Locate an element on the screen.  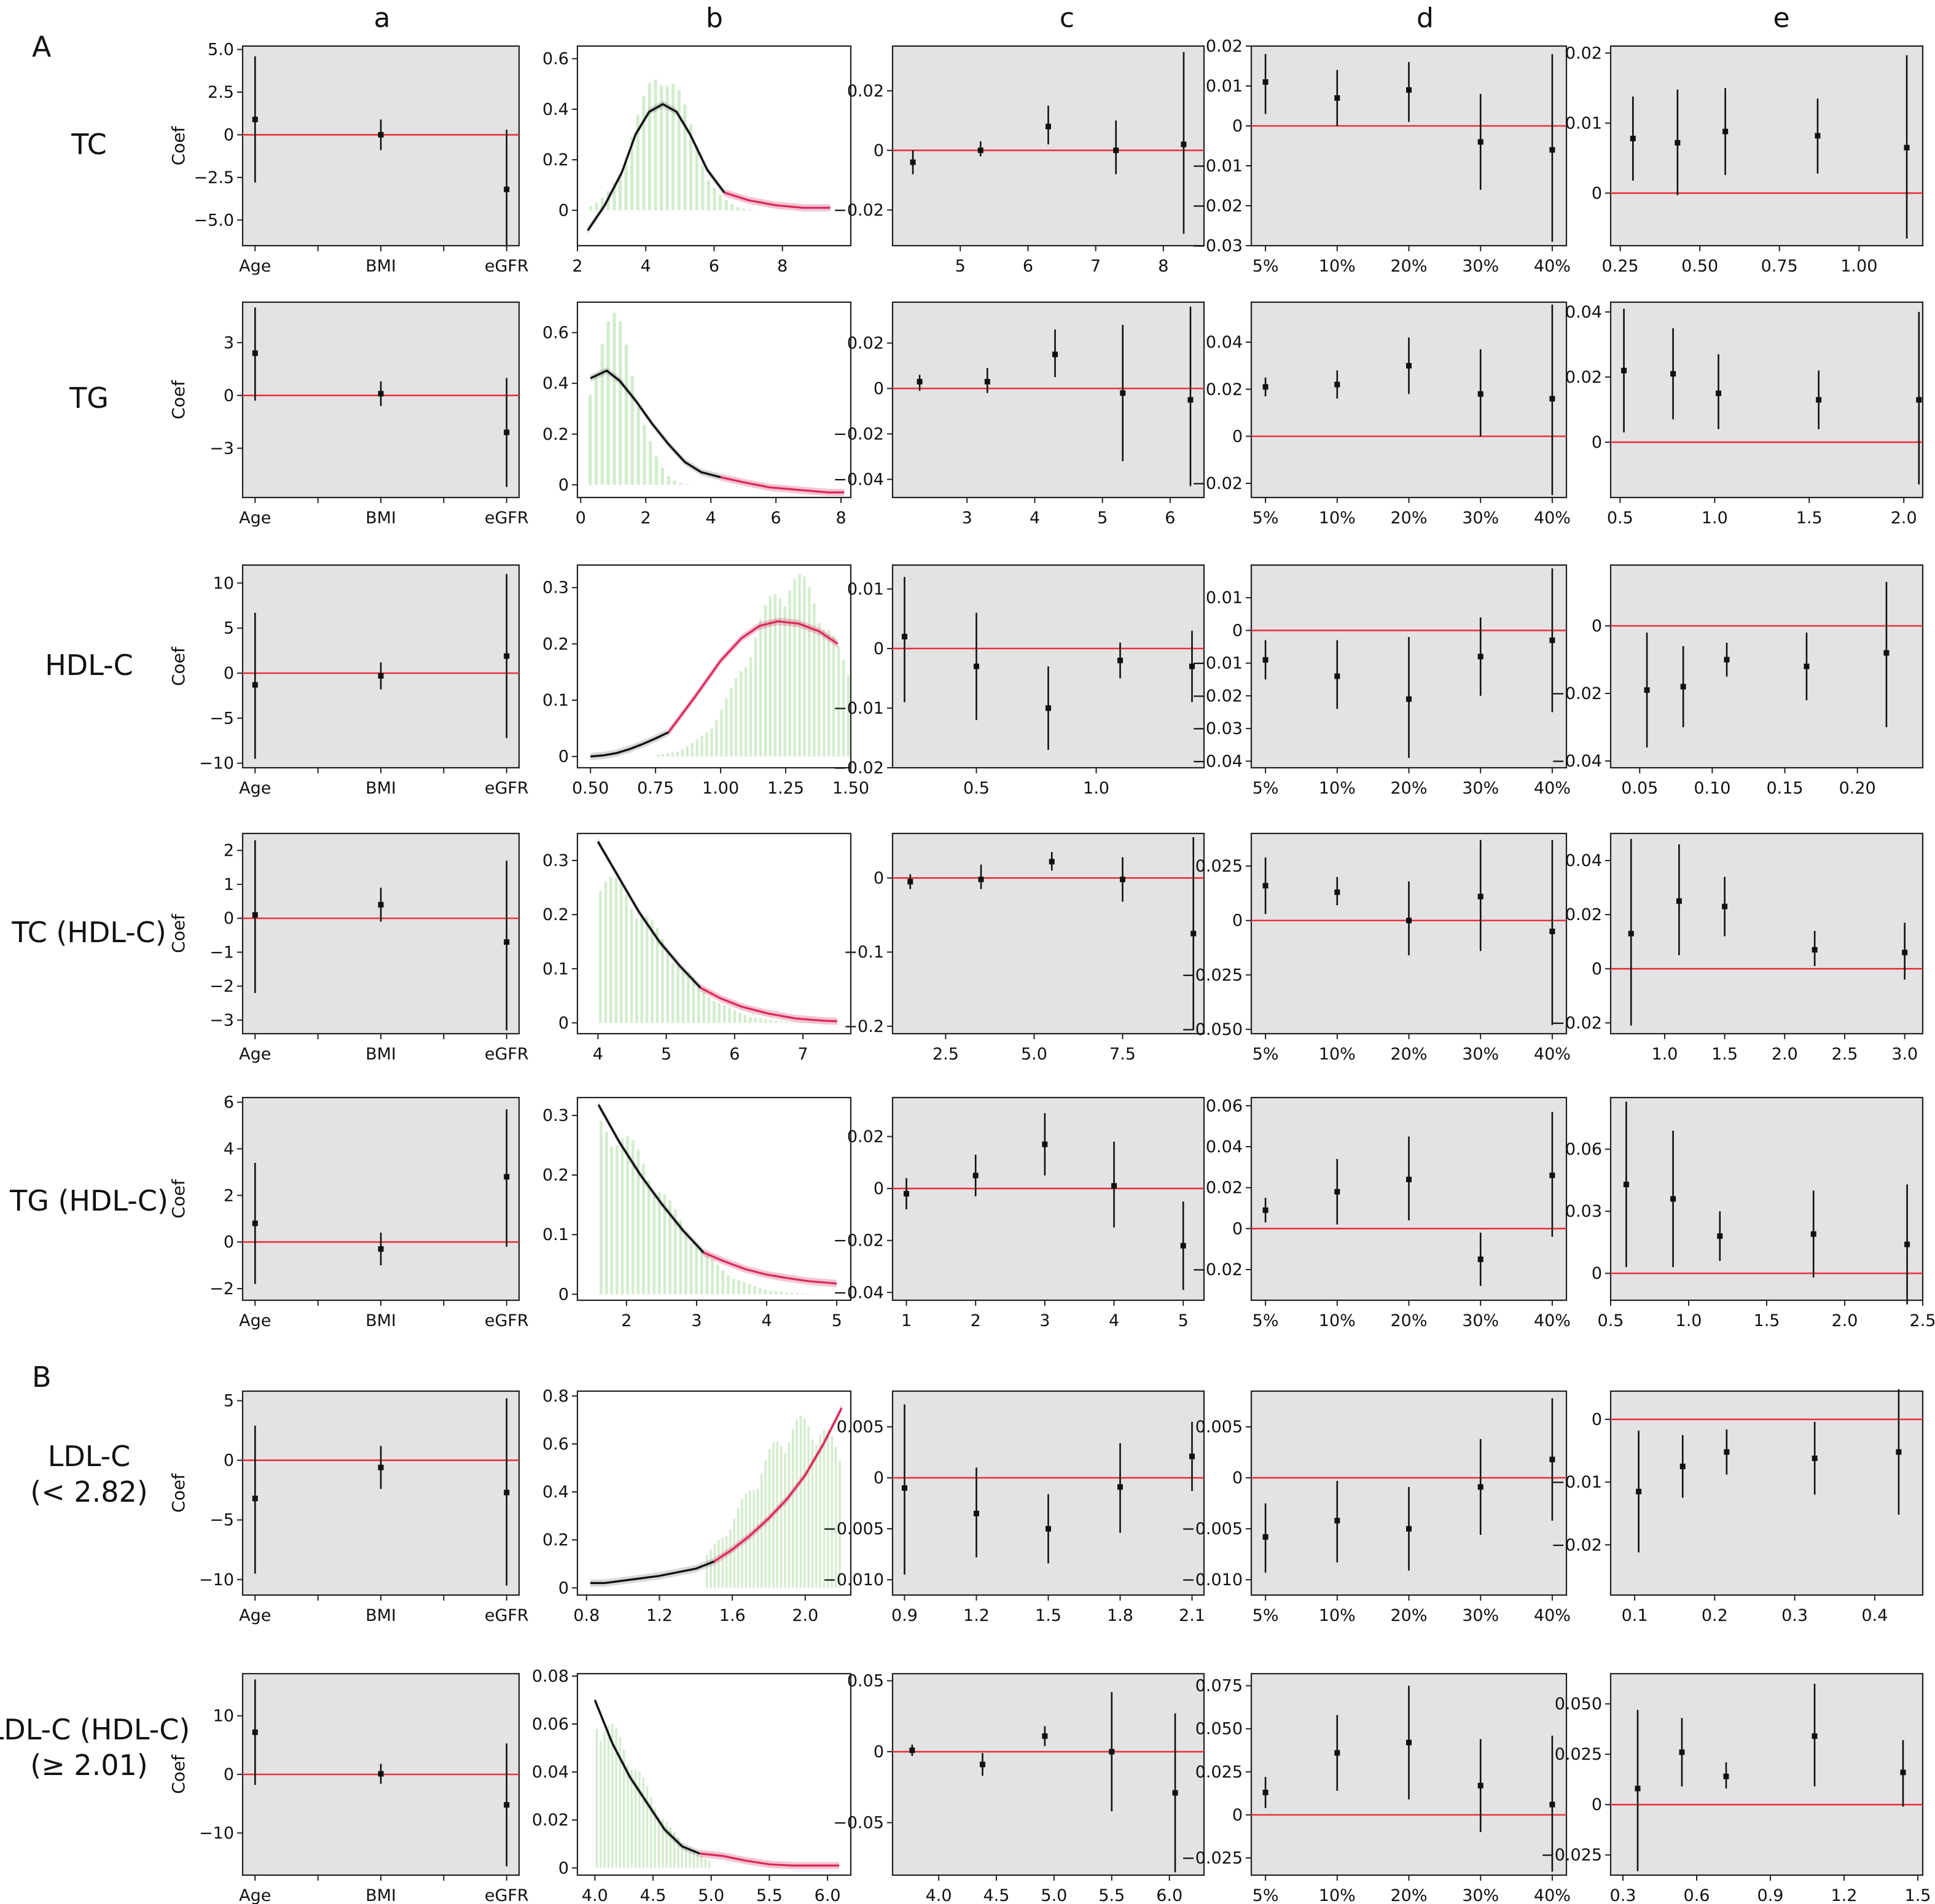
x-tick-label: 0.25 is located at coordinates (1620, 266).